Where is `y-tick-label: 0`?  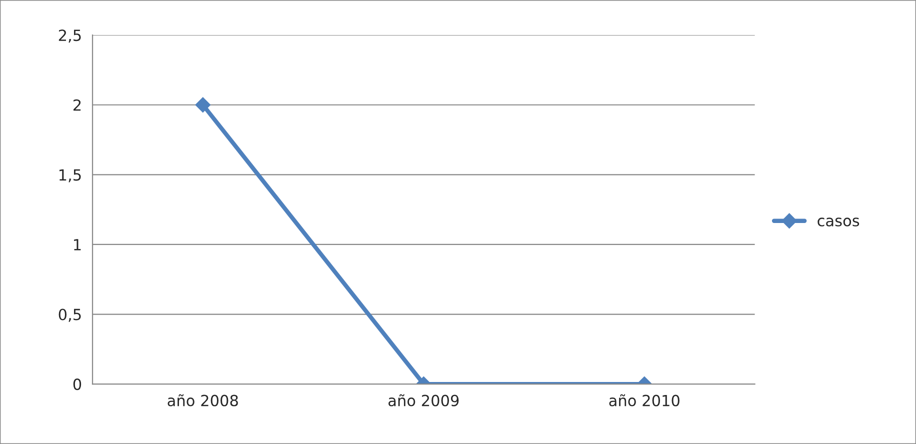 y-tick-label: 0 is located at coordinates (77, 384).